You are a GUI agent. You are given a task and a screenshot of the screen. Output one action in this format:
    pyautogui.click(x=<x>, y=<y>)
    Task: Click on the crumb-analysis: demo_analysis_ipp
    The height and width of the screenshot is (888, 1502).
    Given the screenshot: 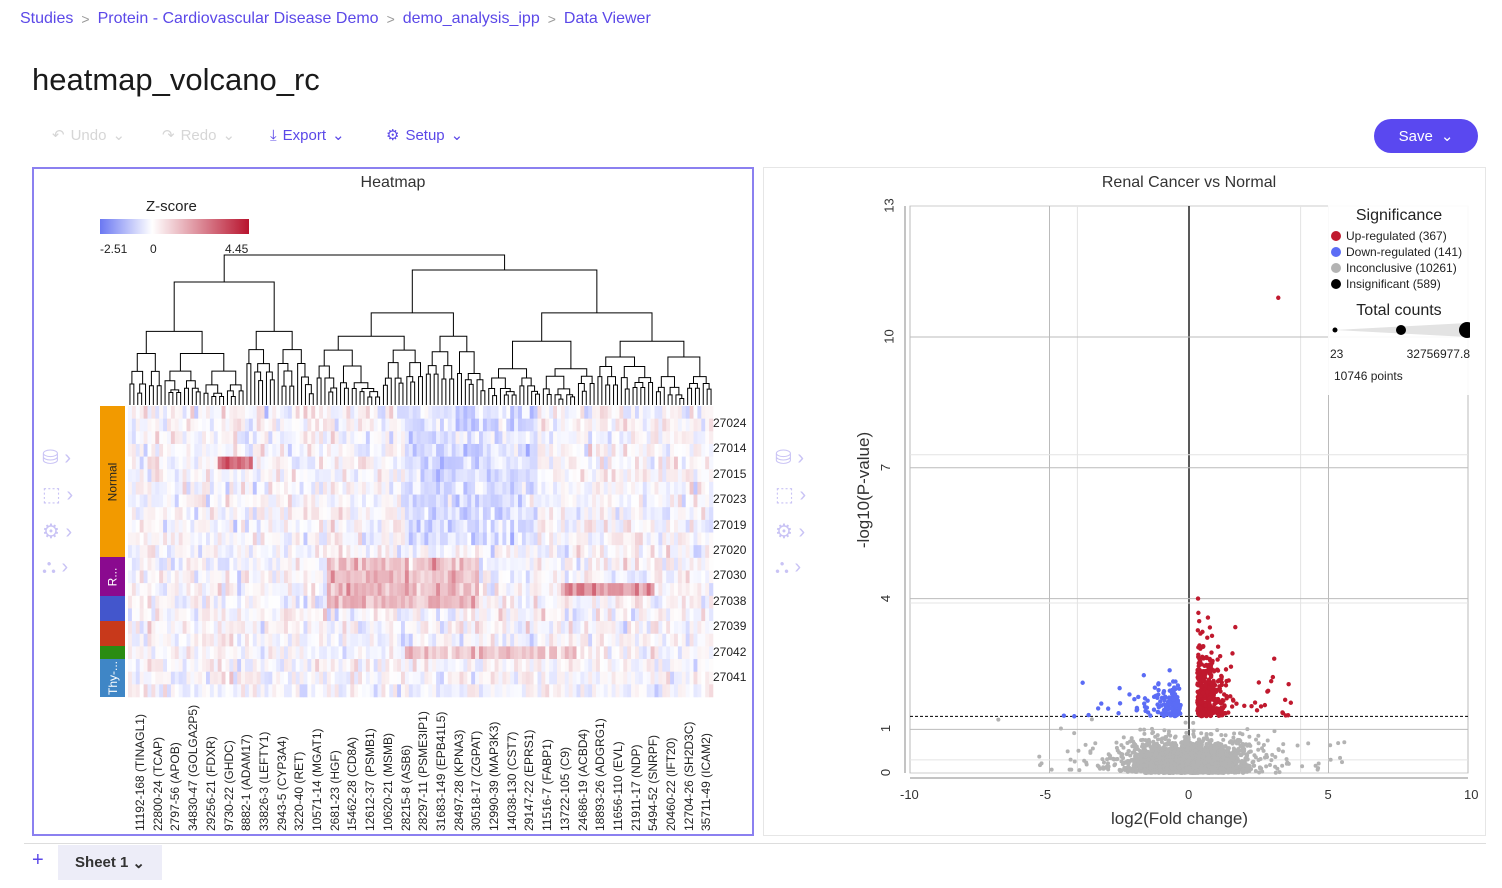 What is the action you would take?
    pyautogui.click(x=471, y=18)
    